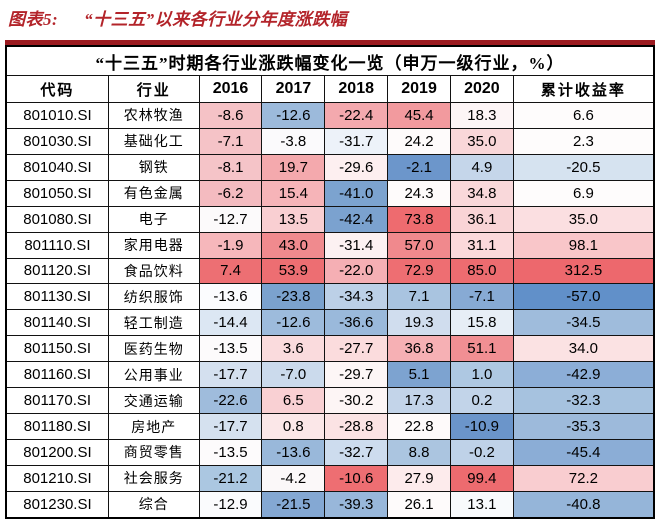 The image size is (660, 519). What do you see at coordinates (293, 219) in the screenshot?
I see `value-cell: 13.5` at bounding box center [293, 219].